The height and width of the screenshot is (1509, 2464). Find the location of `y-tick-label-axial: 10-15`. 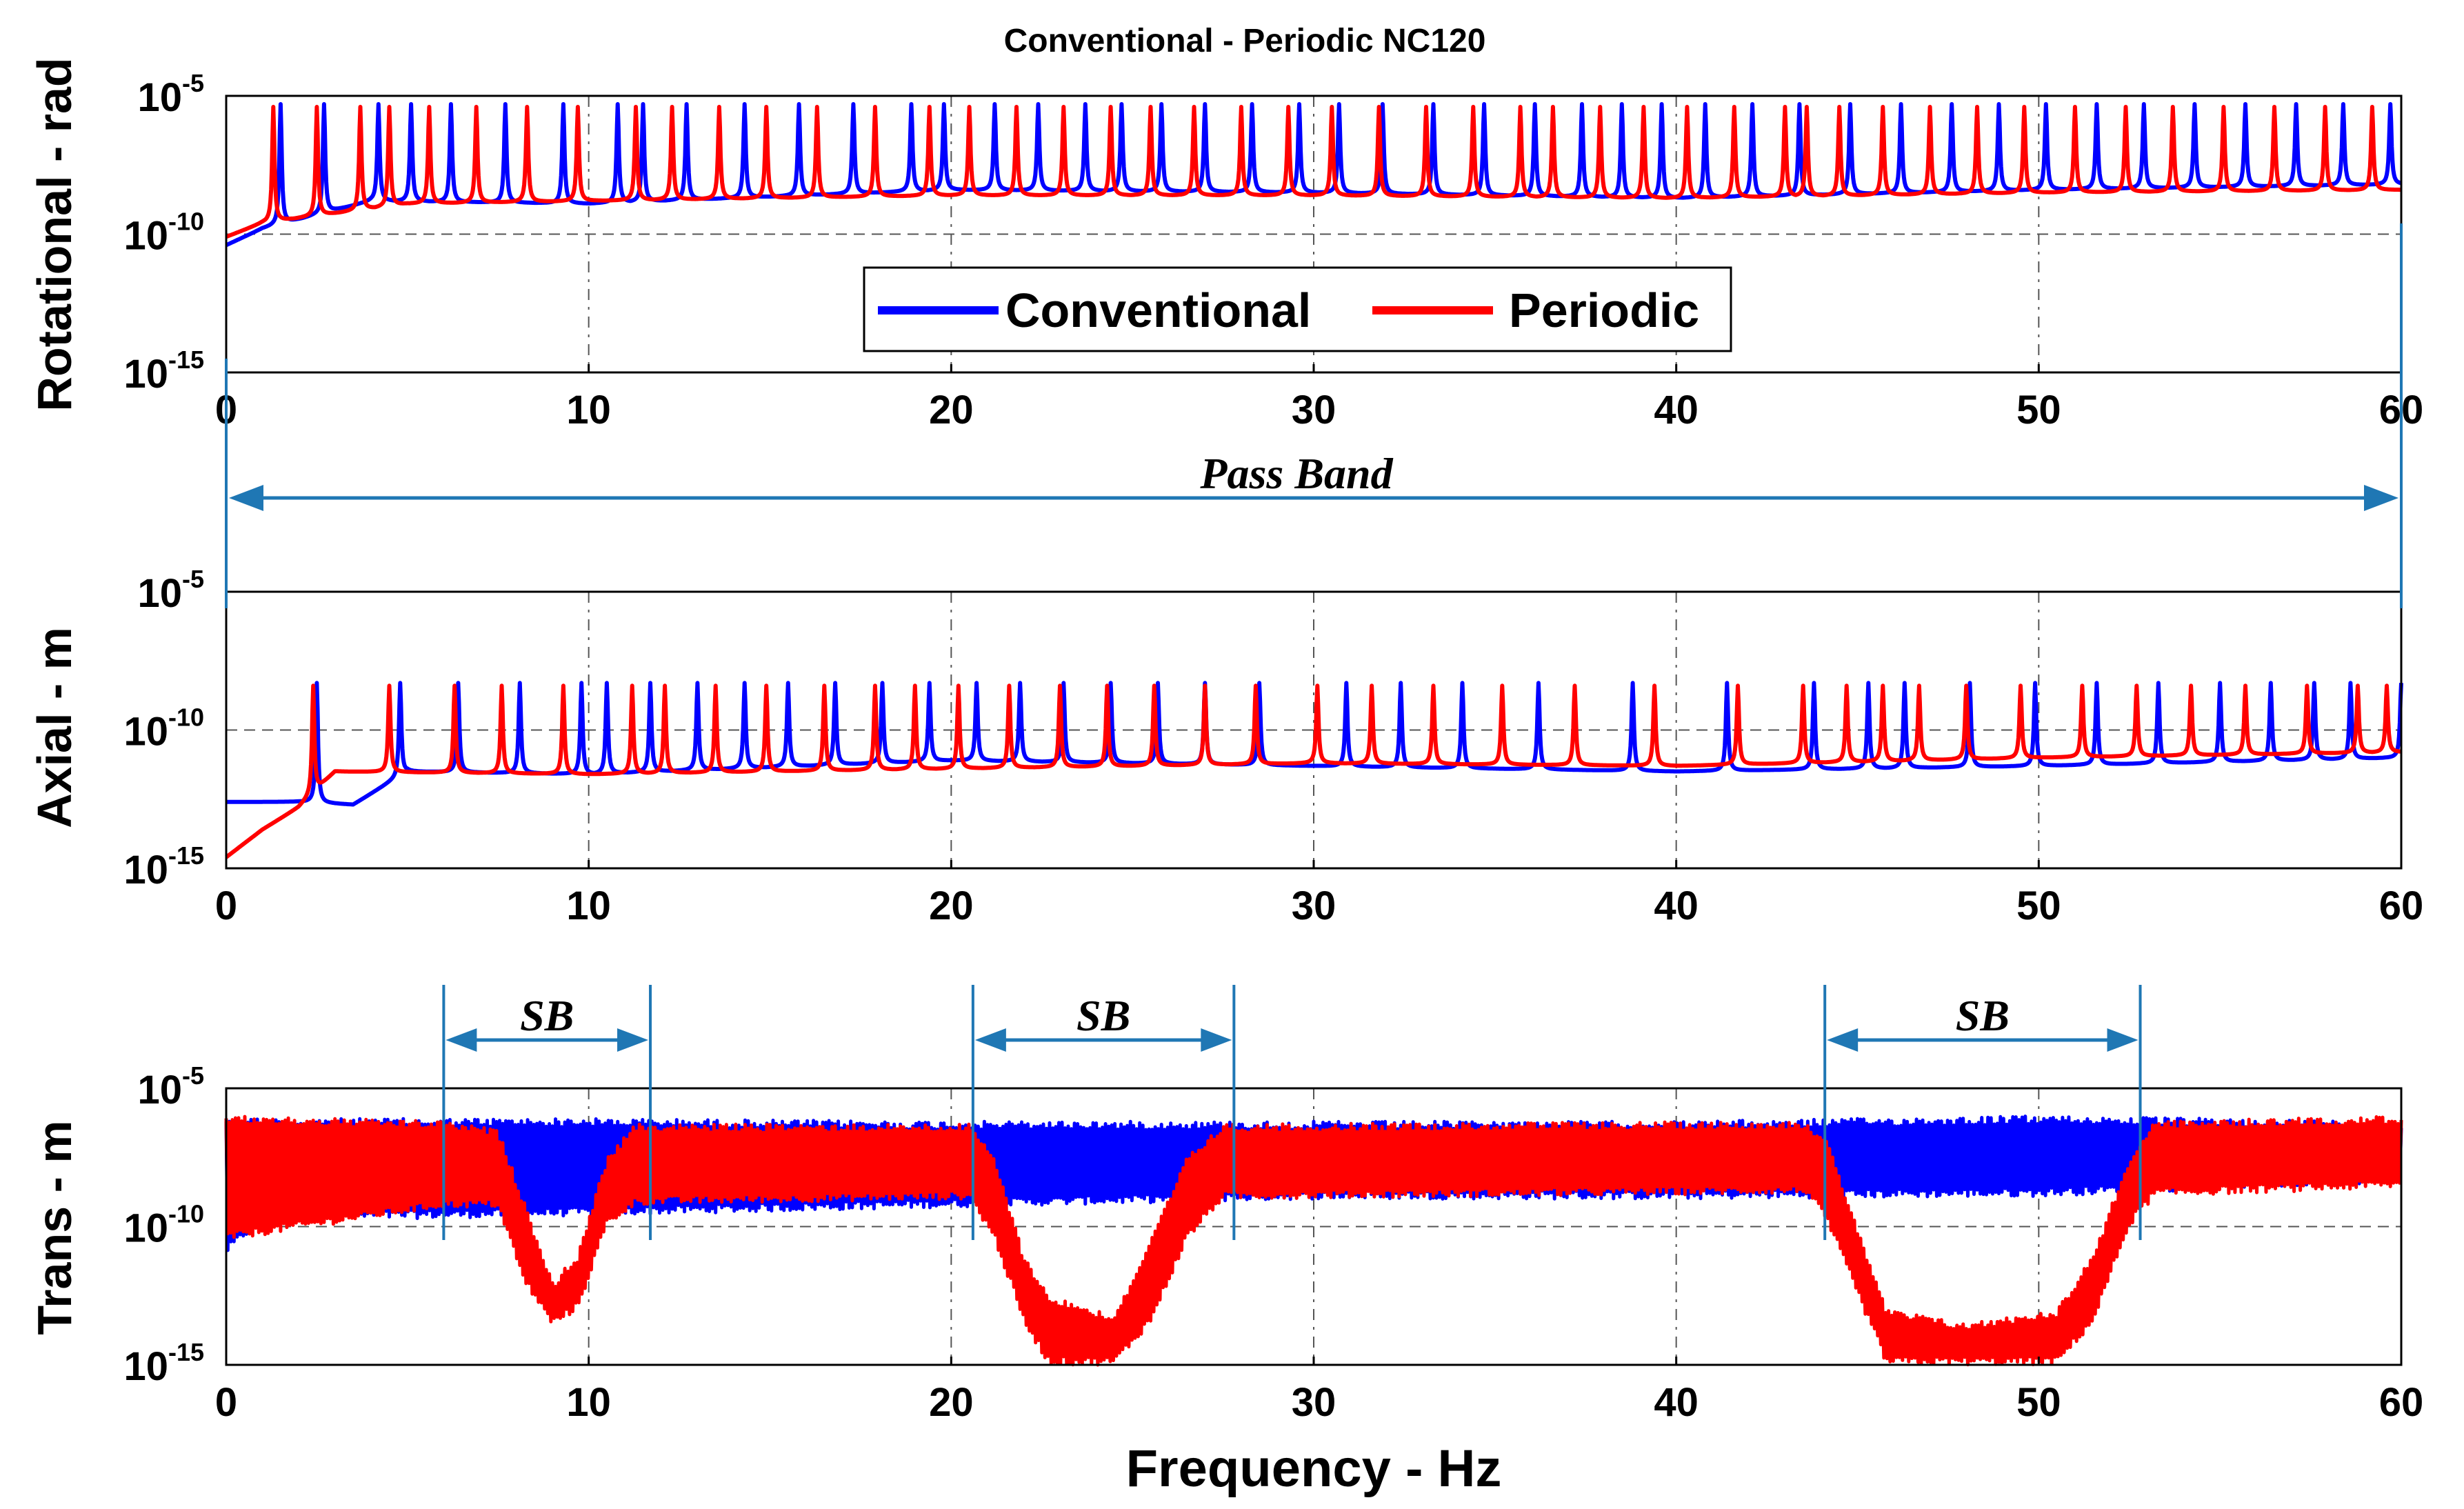

y-tick-label-axial: 10-15 is located at coordinates (163, 866).